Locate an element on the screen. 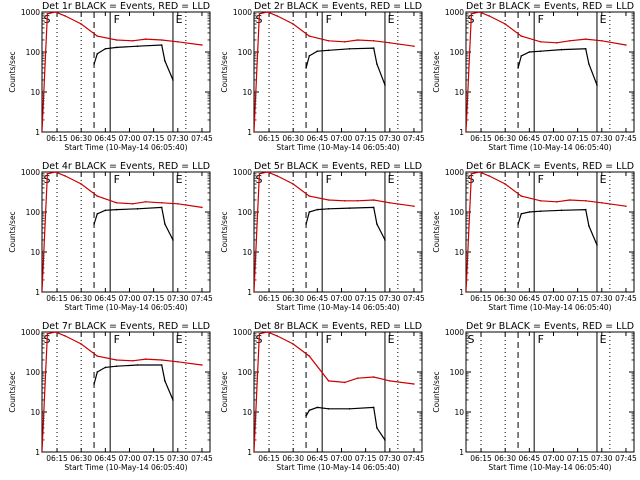 The image size is (640, 480). chart-title: Det 2r BLACK = Events, RED = LLD is located at coordinates (338, 6).